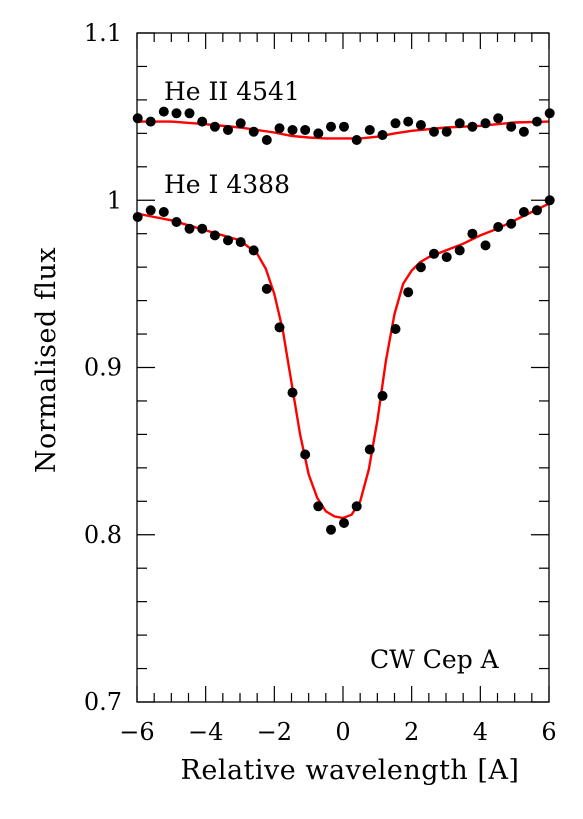 This screenshot has width=583, height=819. What do you see at coordinates (227, 184) in the screenshot?
I see `annotation-hei-4388: He I 4388` at bounding box center [227, 184].